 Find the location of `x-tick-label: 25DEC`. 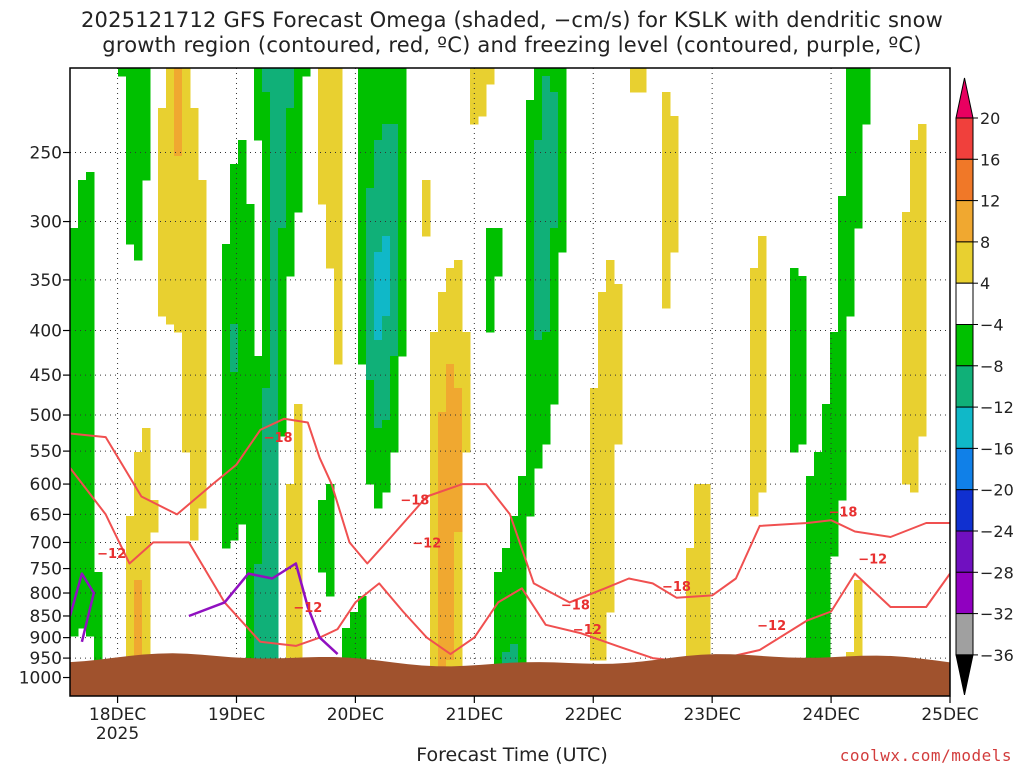

x-tick-label: 25DEC is located at coordinates (949, 715).